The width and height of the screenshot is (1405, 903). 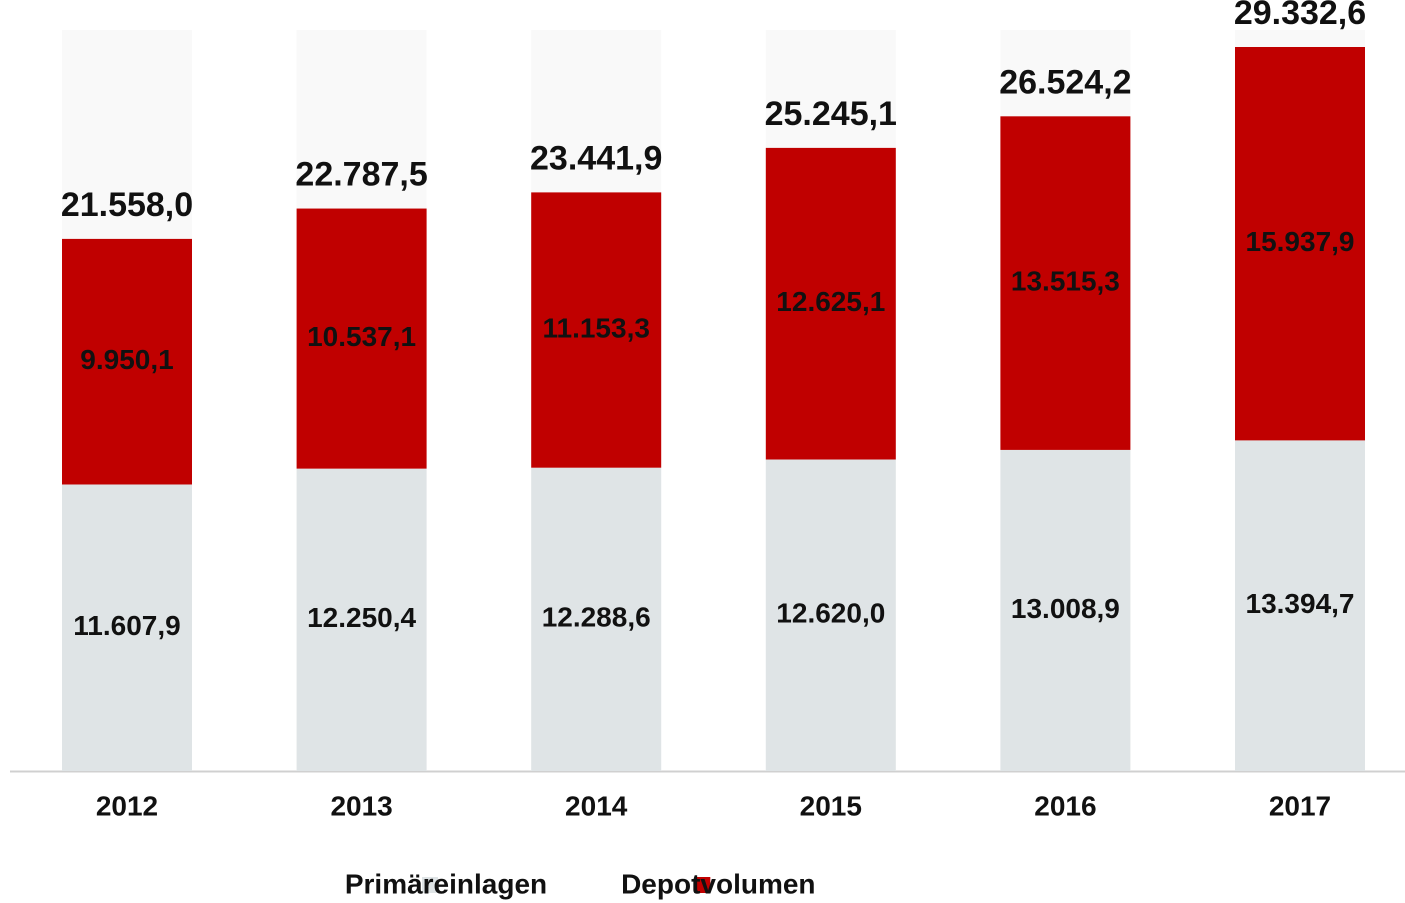 I want to click on total-label: 25.245,1, so click(x=831, y=114).